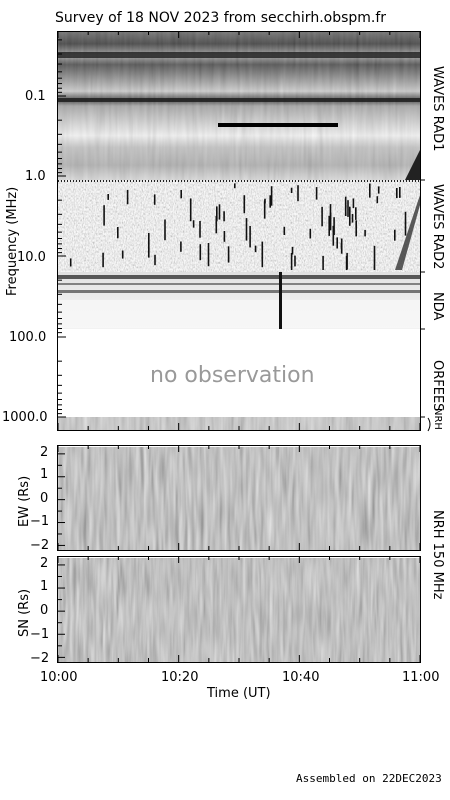  What do you see at coordinates (44, 474) in the screenshot?
I see `ew-tick-1: 1` at bounding box center [44, 474].